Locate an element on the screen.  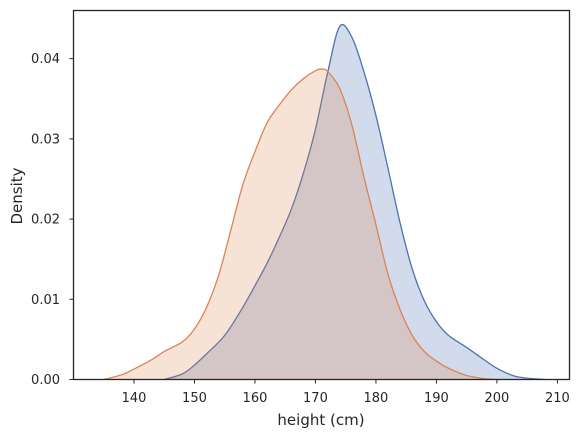
x-tick-label: 170 is located at coordinates (315, 398).